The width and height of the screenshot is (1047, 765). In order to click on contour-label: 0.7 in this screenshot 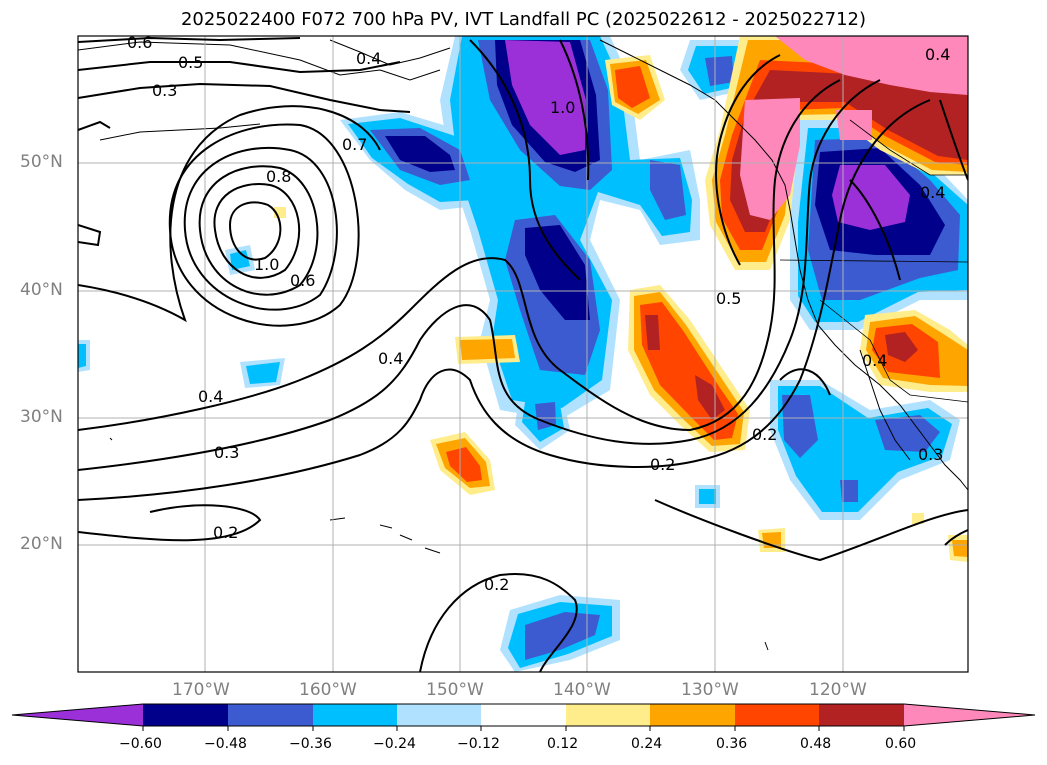, I will do `click(354, 144)`.